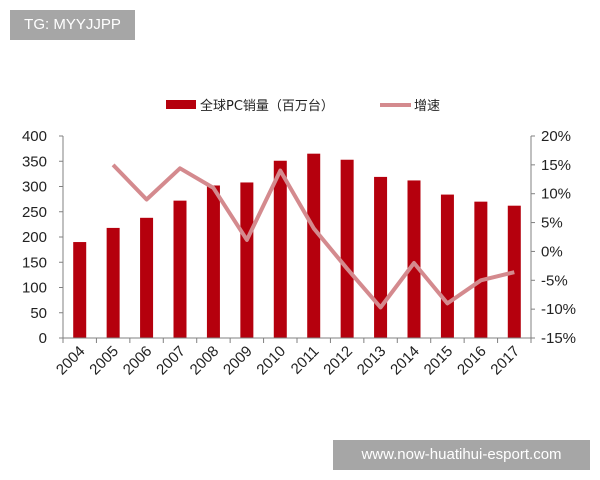  Describe the element at coordinates (34, 237) in the screenshot. I see `left-axis-tick: 200` at that location.